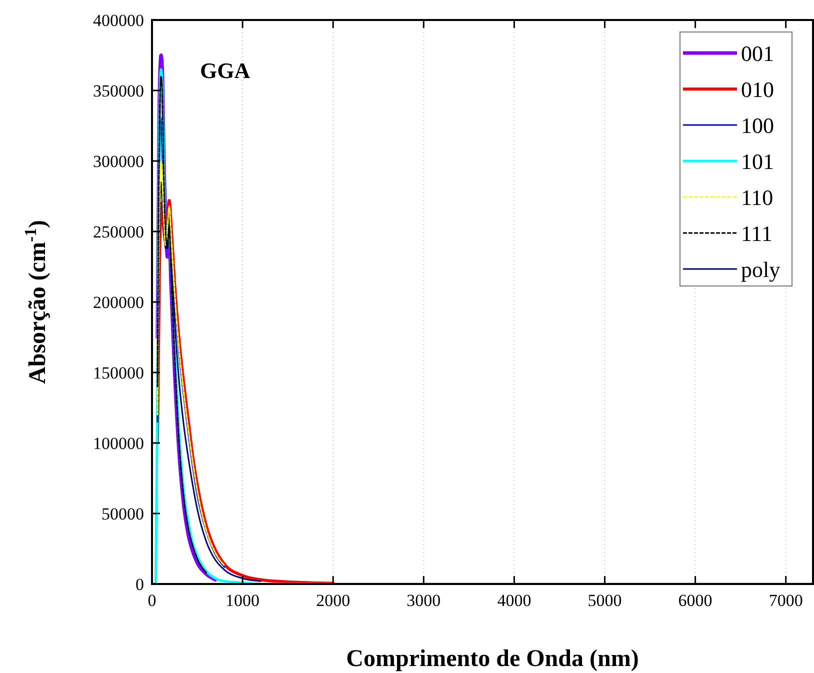 The width and height of the screenshot is (814, 673). I want to click on legend-label: 010, so click(757, 89).